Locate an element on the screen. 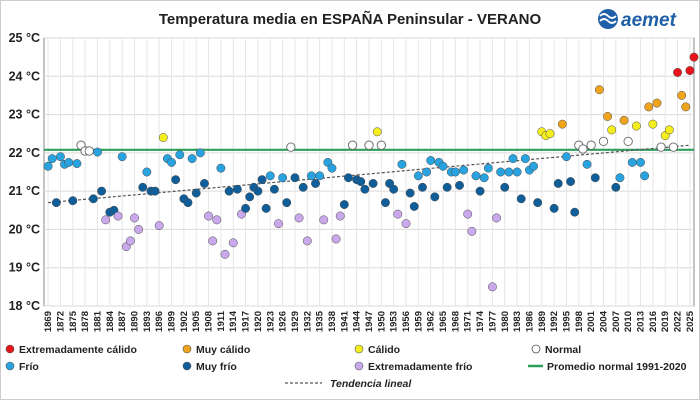 The height and width of the screenshot is (400, 700). x-tick-label: 1980 is located at coordinates (505, 321).